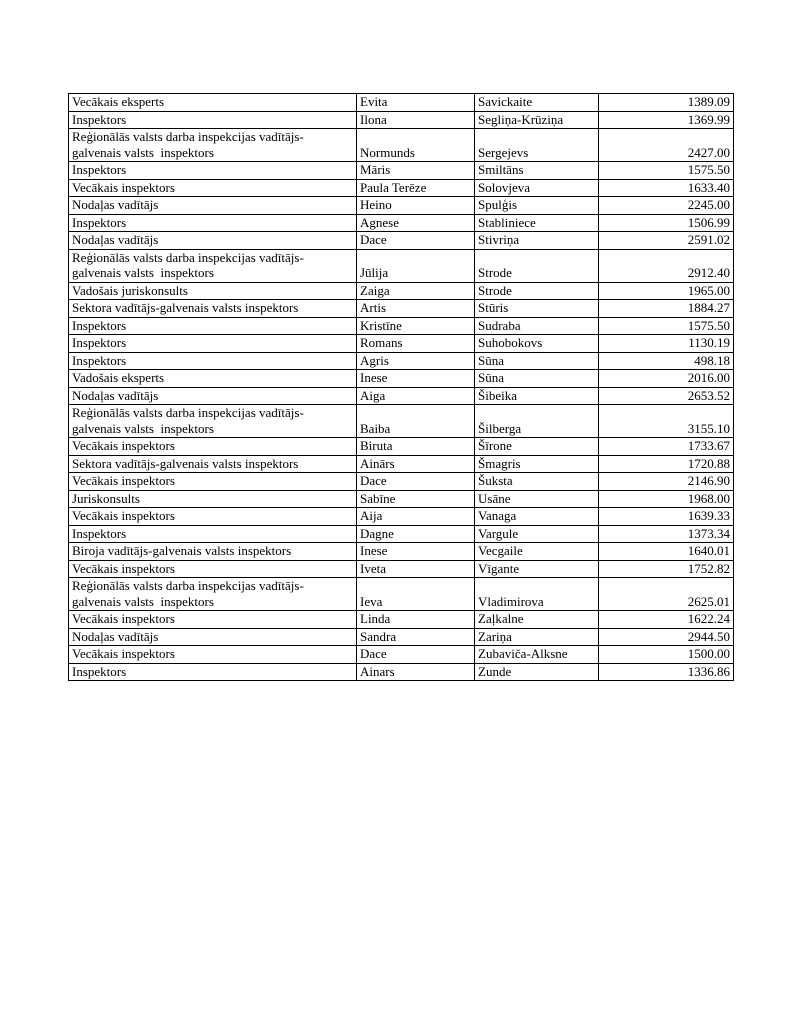 The height and width of the screenshot is (1035, 800). Describe the element at coordinates (212, 378) in the screenshot. I see `position-cell: Vadošais eksperts` at that location.